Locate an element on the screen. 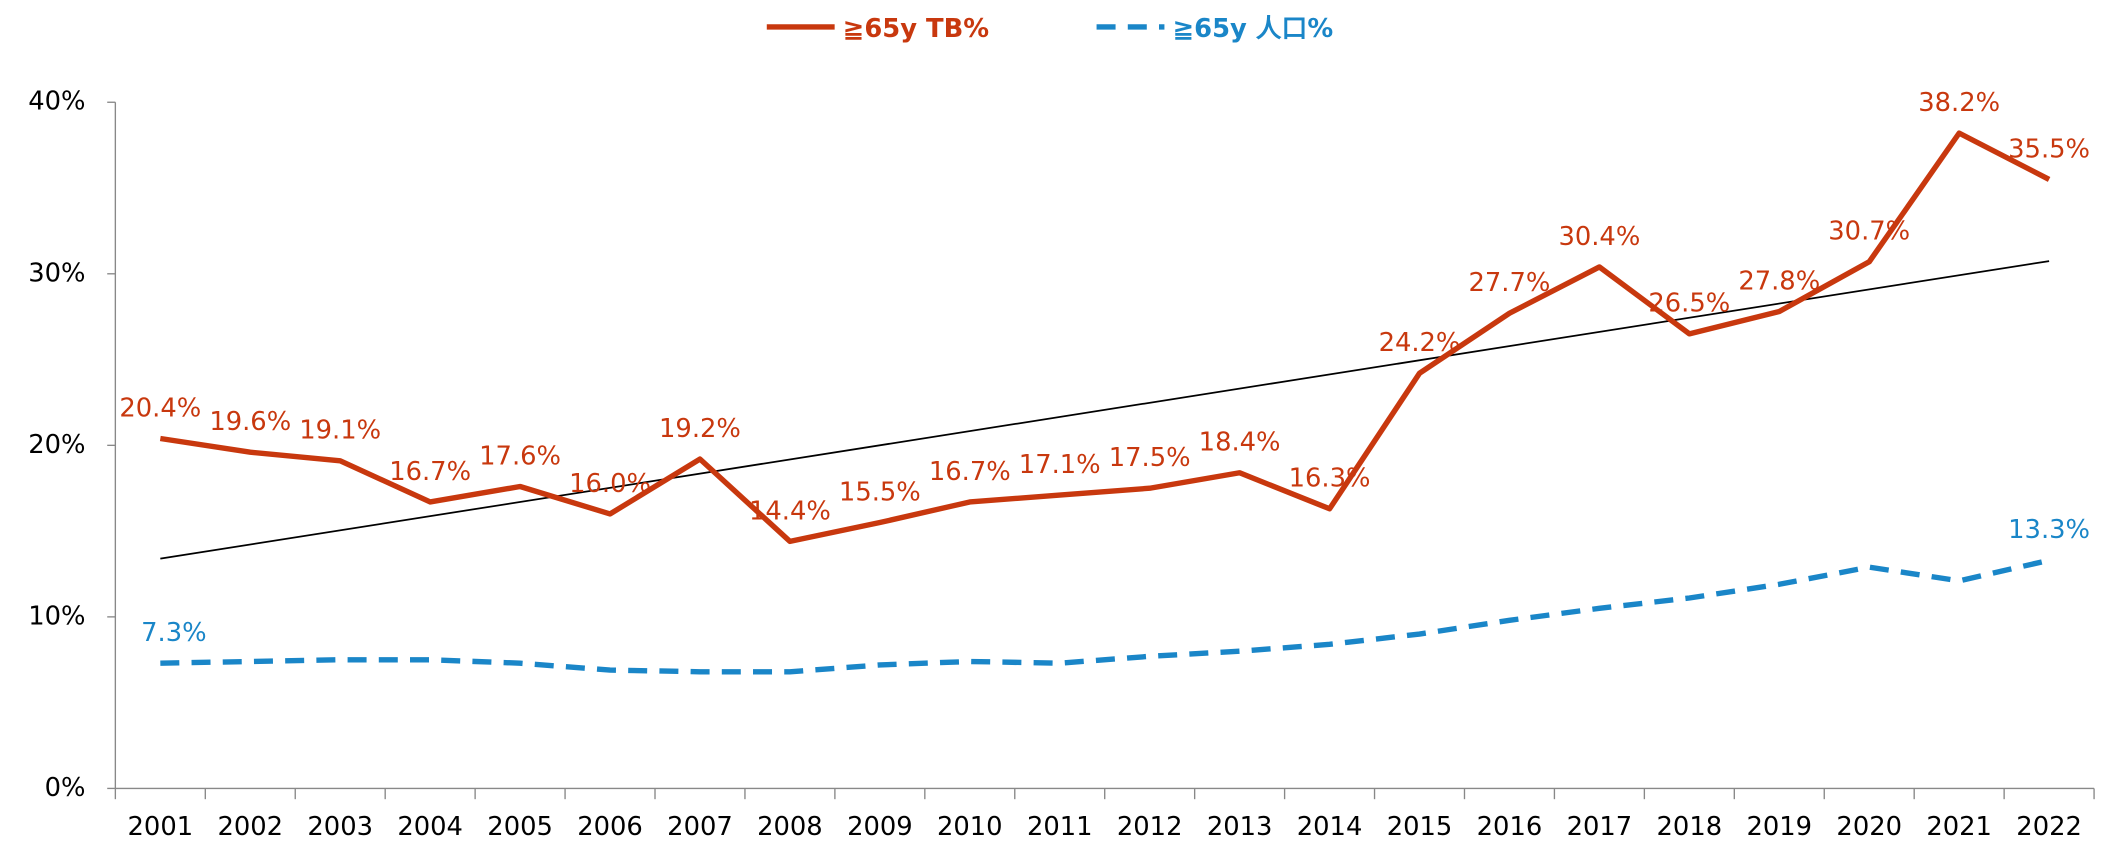 The image size is (2128, 853). y-tick-label: 10% is located at coordinates (56, 616).